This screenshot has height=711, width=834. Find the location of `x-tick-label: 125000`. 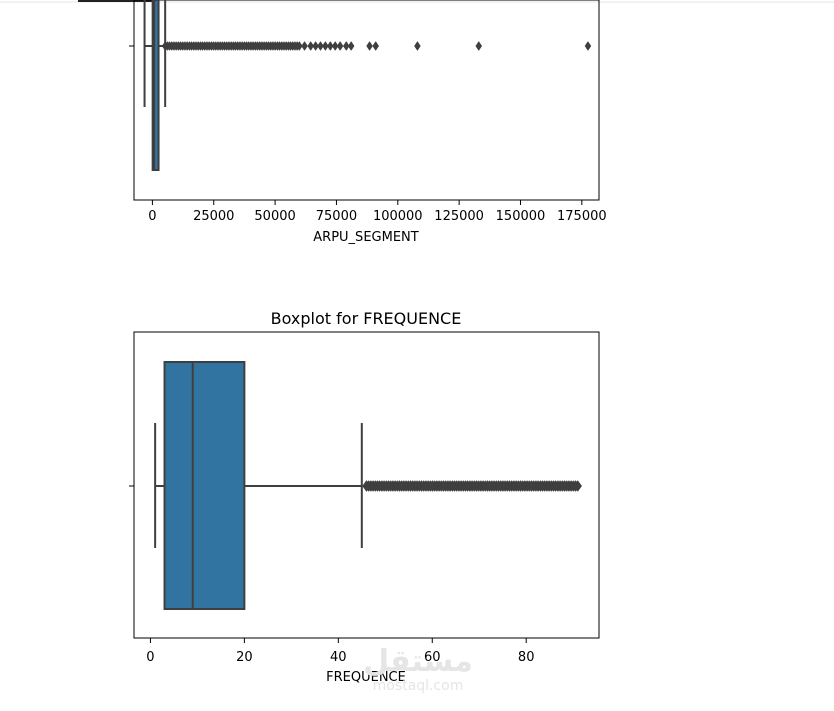

x-tick-label: 125000 is located at coordinates (459, 216).